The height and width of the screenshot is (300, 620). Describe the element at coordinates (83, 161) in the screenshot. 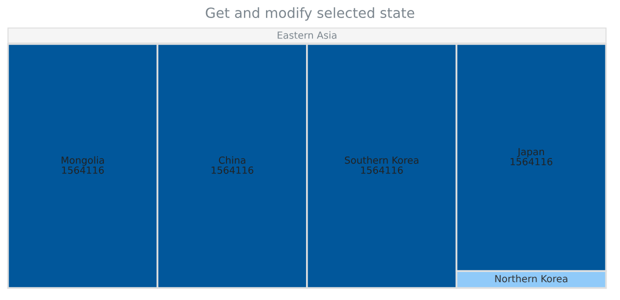

I see `category-label: Mongolia` at that location.